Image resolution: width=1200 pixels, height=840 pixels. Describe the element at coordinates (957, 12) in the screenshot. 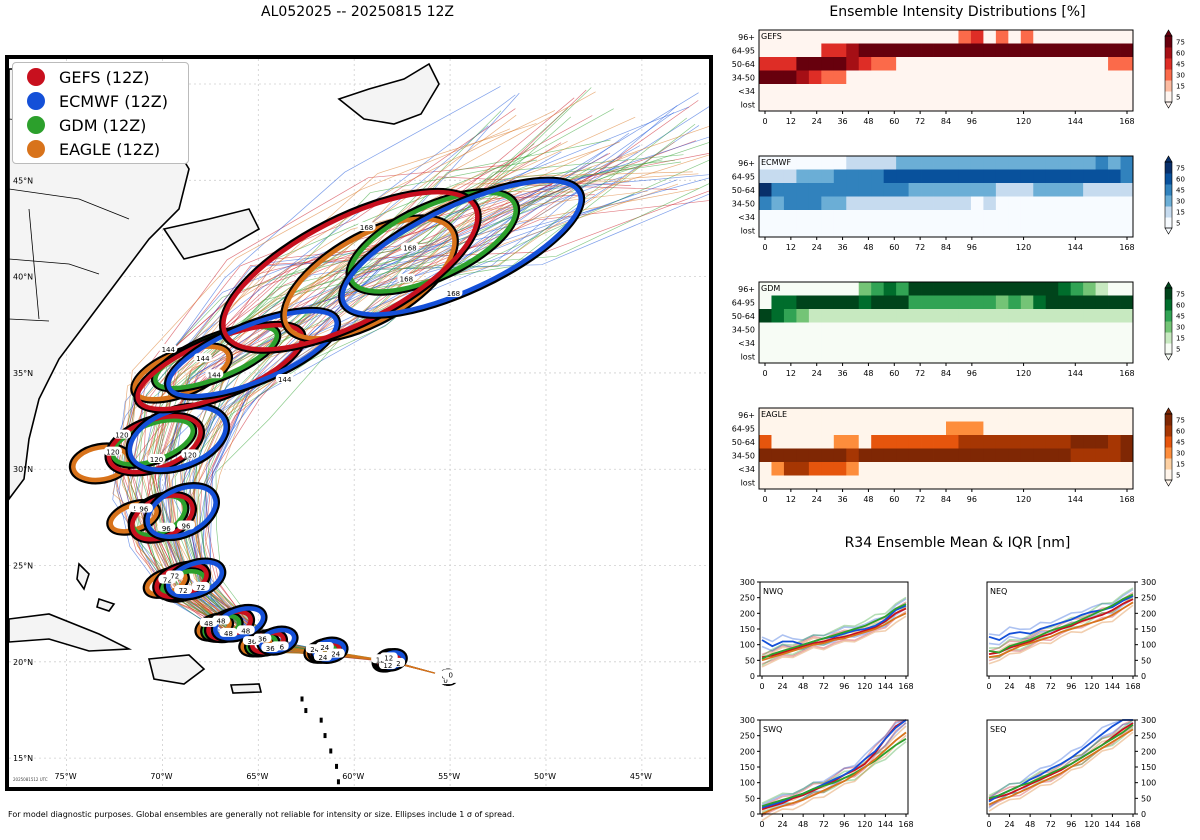

I see `intensity-title: Ensemble Intensity Distributions [%]` at that location.